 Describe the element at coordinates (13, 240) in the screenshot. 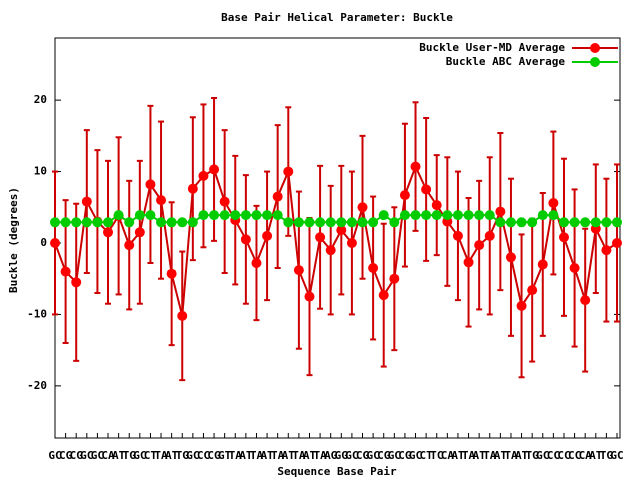

I see `y-axis-label: Buckle (degrees)` at that location.